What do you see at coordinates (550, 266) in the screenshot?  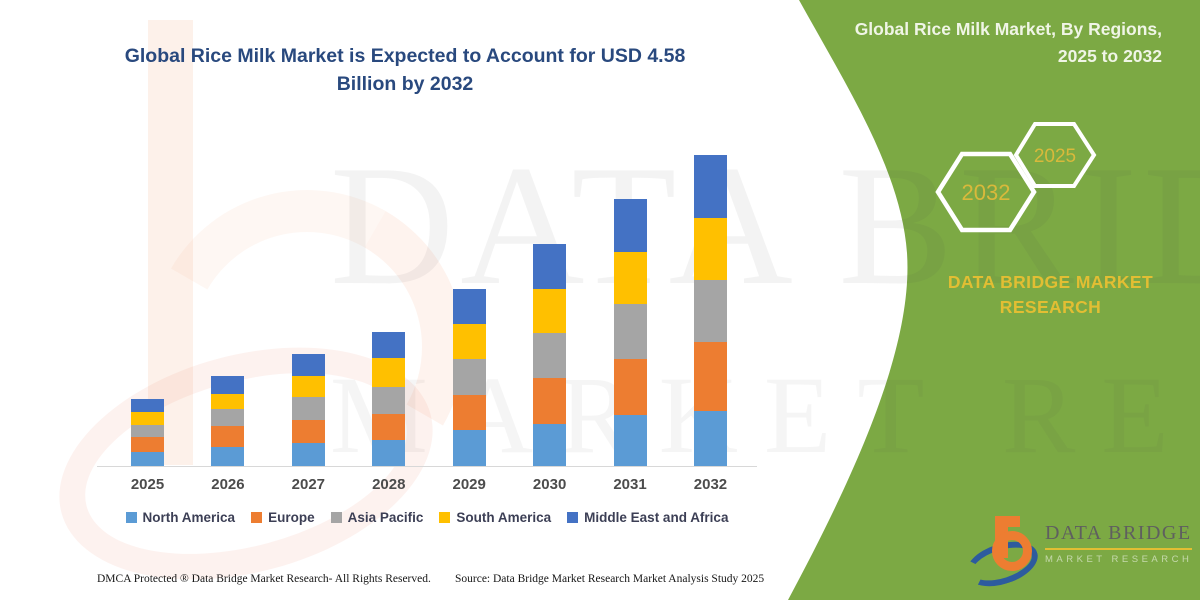 I see `bar-segment-2030-middle-east-and-africa` at bounding box center [550, 266].